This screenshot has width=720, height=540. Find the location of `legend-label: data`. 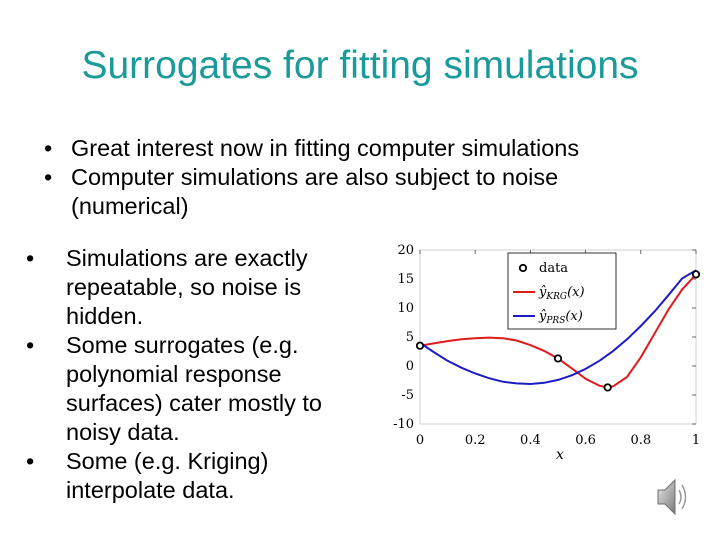

legend-label: data is located at coordinates (553, 268).